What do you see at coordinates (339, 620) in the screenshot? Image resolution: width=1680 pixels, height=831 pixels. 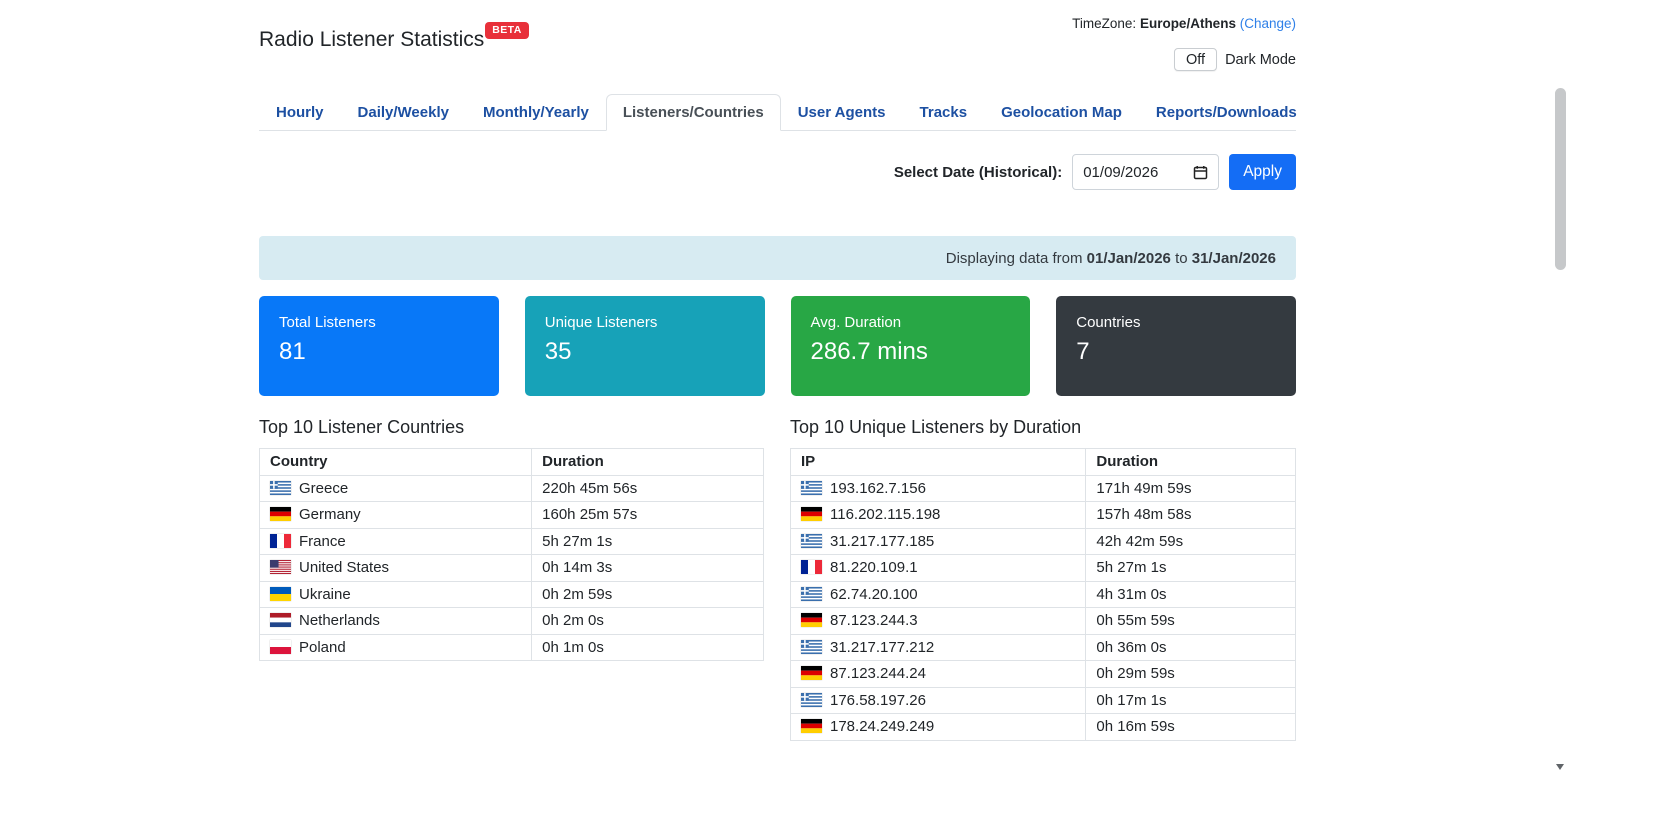 I see `country-label: Netherlands` at bounding box center [339, 620].